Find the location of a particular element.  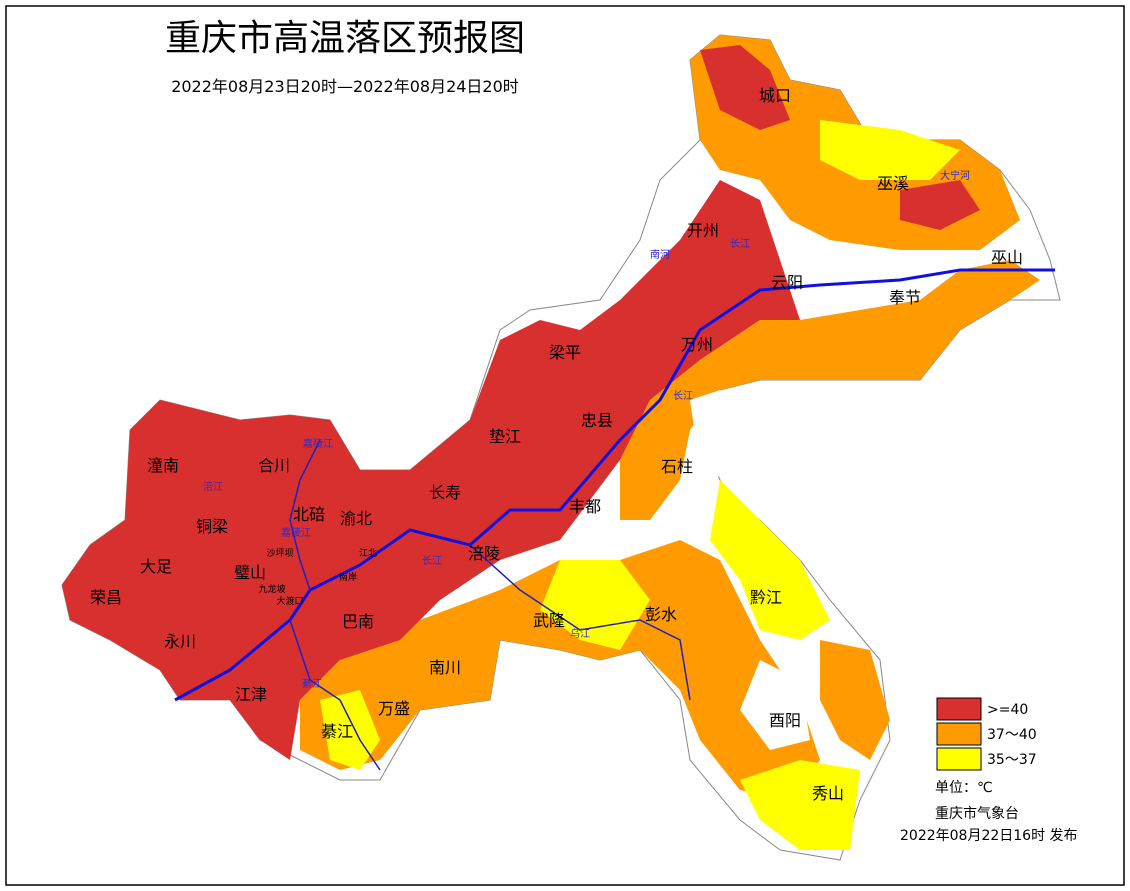

district-label: 涪陵 is located at coordinates (484, 553).